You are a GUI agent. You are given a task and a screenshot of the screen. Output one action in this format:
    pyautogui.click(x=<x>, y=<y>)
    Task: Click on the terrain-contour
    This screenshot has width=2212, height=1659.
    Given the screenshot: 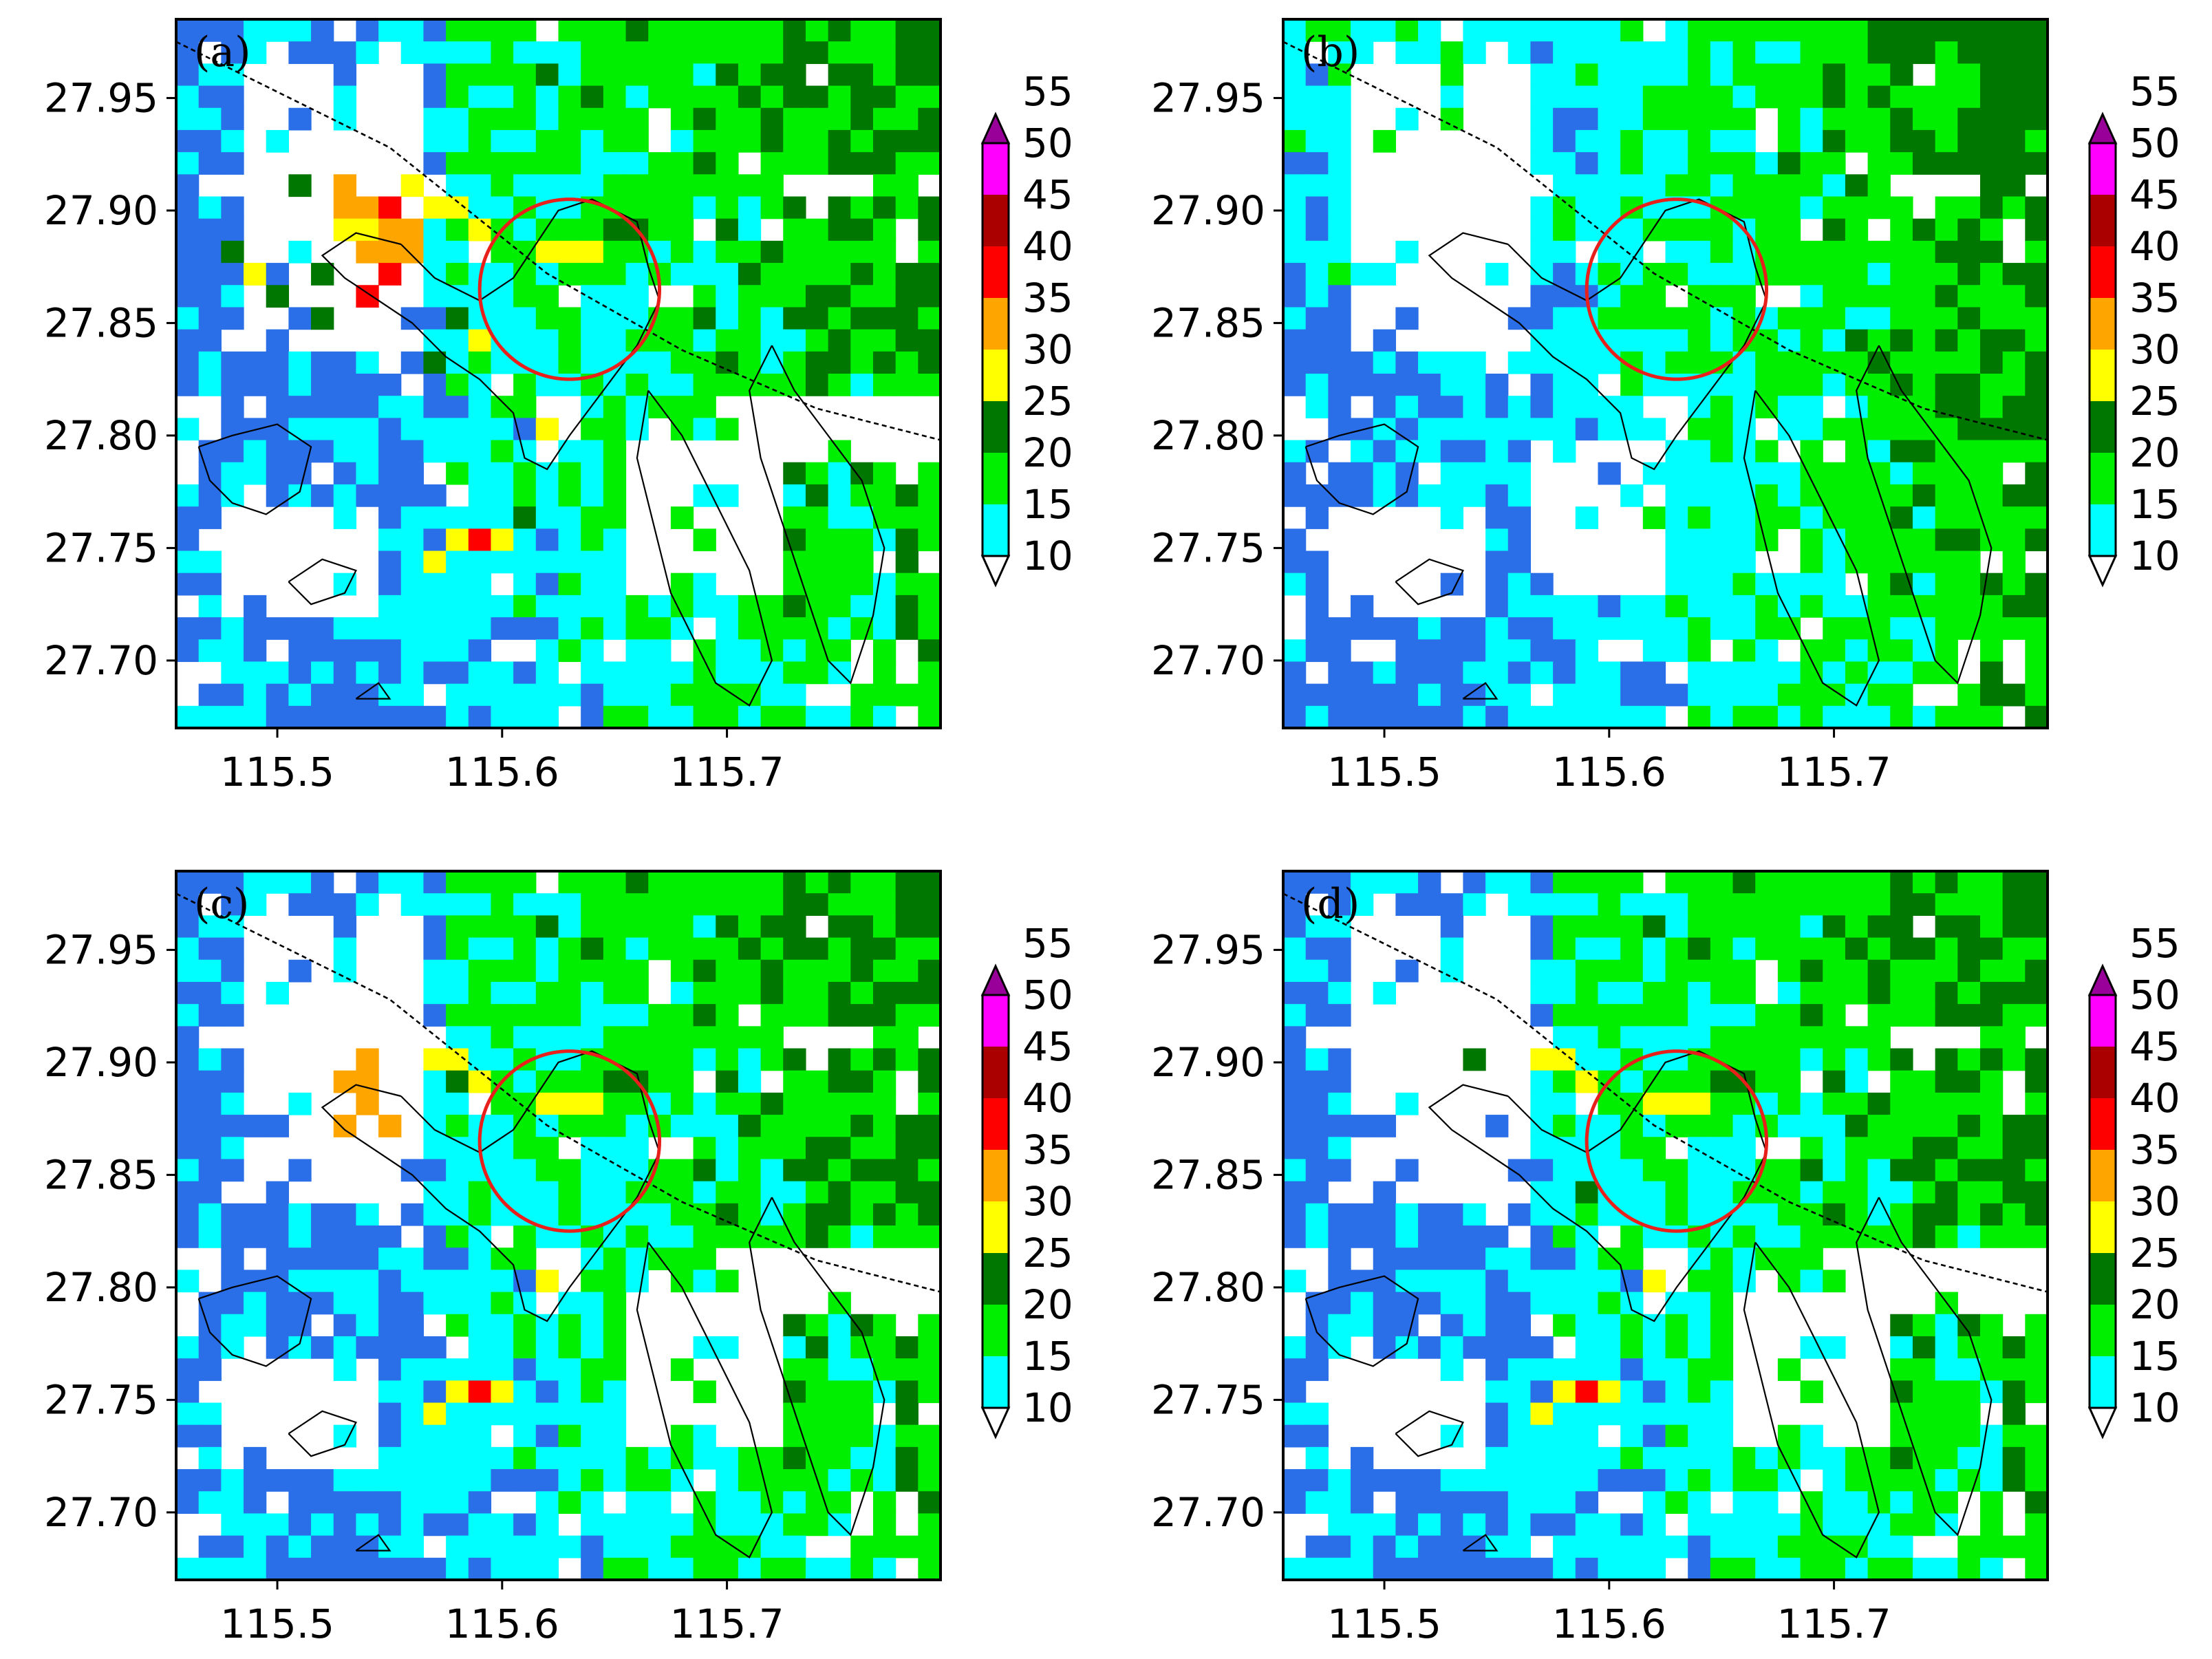 What is the action you would take?
    pyautogui.click(x=705, y=548)
    